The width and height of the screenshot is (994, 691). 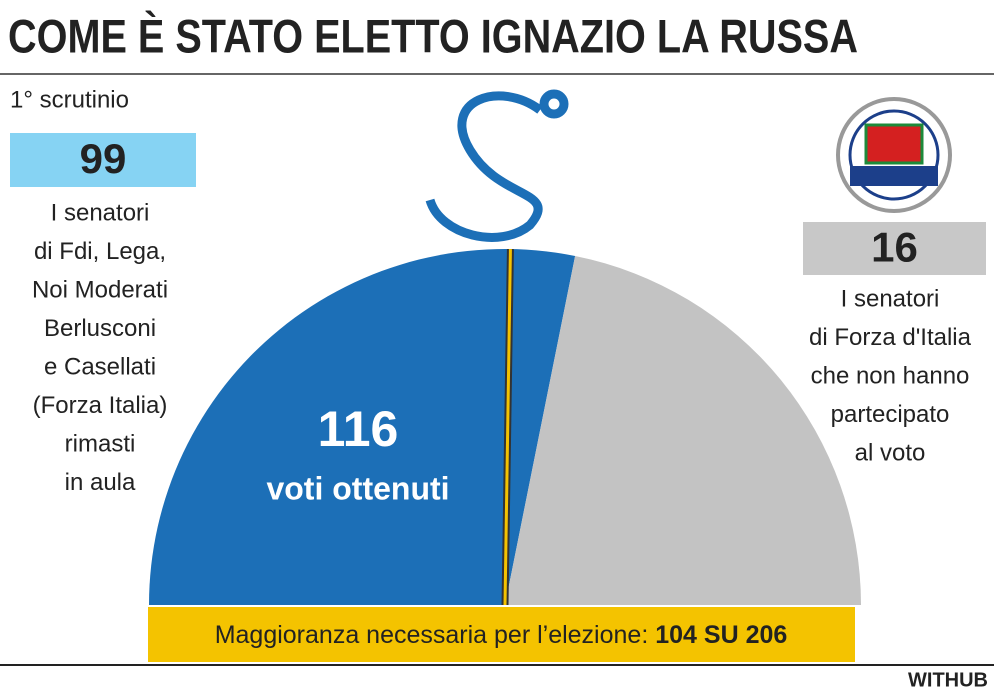 What do you see at coordinates (890, 414) in the screenshot?
I see `annotation-line: partecipato` at bounding box center [890, 414].